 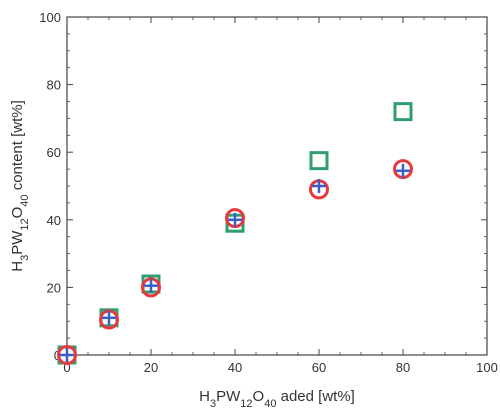 I want to click on x-tick-label: 20, so click(x=151, y=367).